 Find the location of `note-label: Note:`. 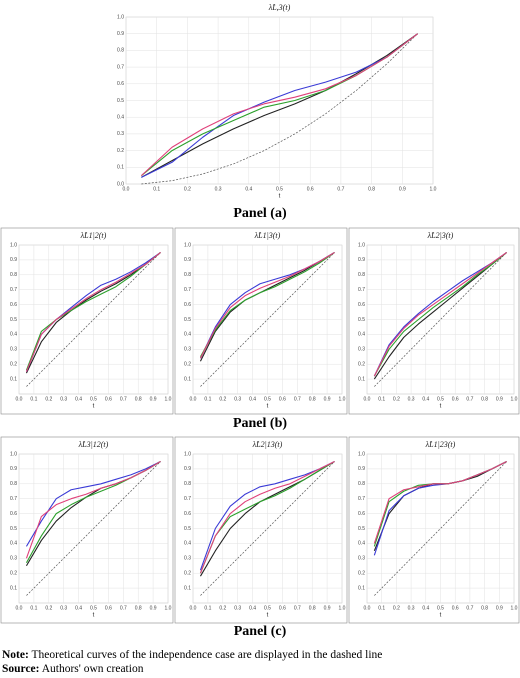

note-label: Note: is located at coordinates (15, 655).